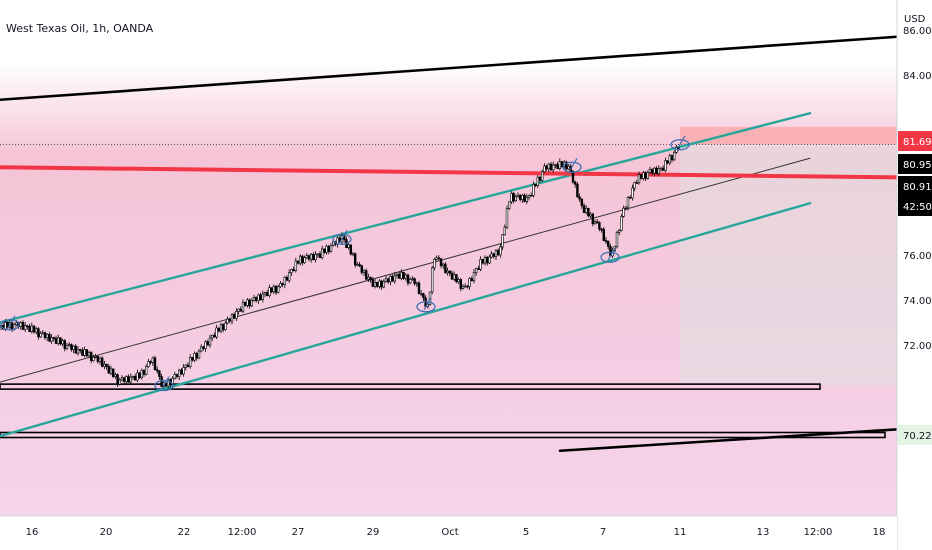 Image resolution: width=932 pixels, height=550 pixels. Describe the element at coordinates (917, 76) in the screenshot. I see `y-tick-label: 84.000` at that location.